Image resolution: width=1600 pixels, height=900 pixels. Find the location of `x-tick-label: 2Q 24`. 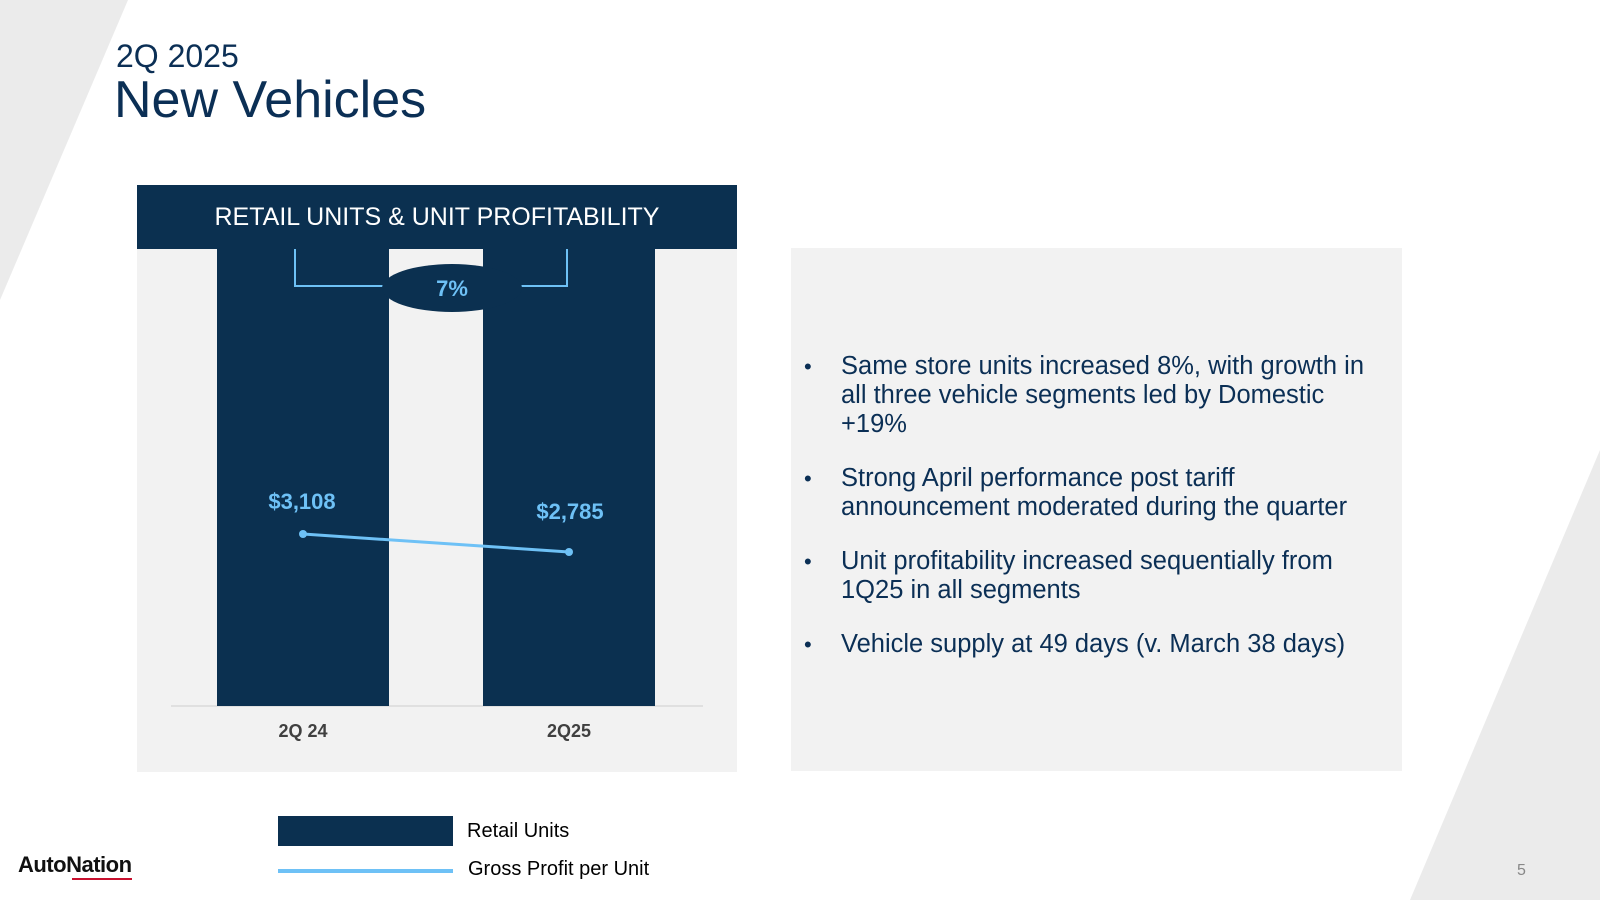

x-tick-label: 2Q 24 is located at coordinates (302, 731).